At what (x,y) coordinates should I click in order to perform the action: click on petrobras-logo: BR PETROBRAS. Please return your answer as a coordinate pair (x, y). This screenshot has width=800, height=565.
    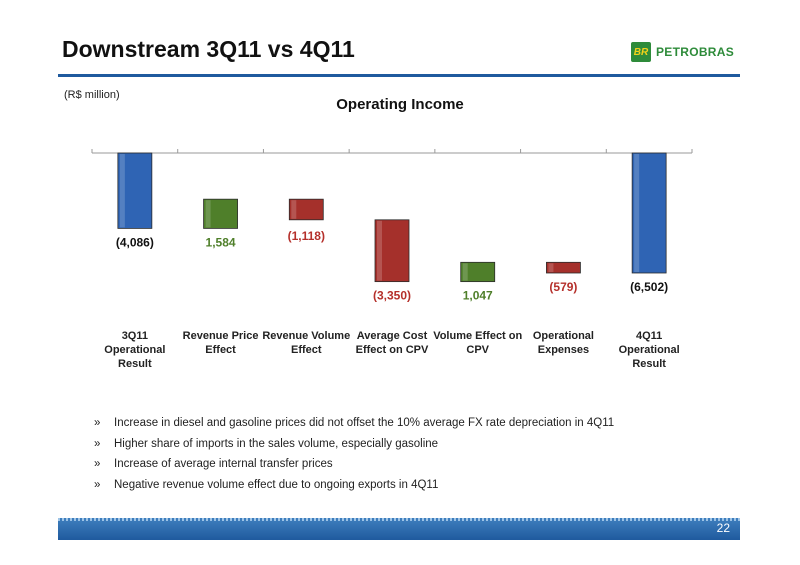
    Looking at the image, I should click on (682, 52).